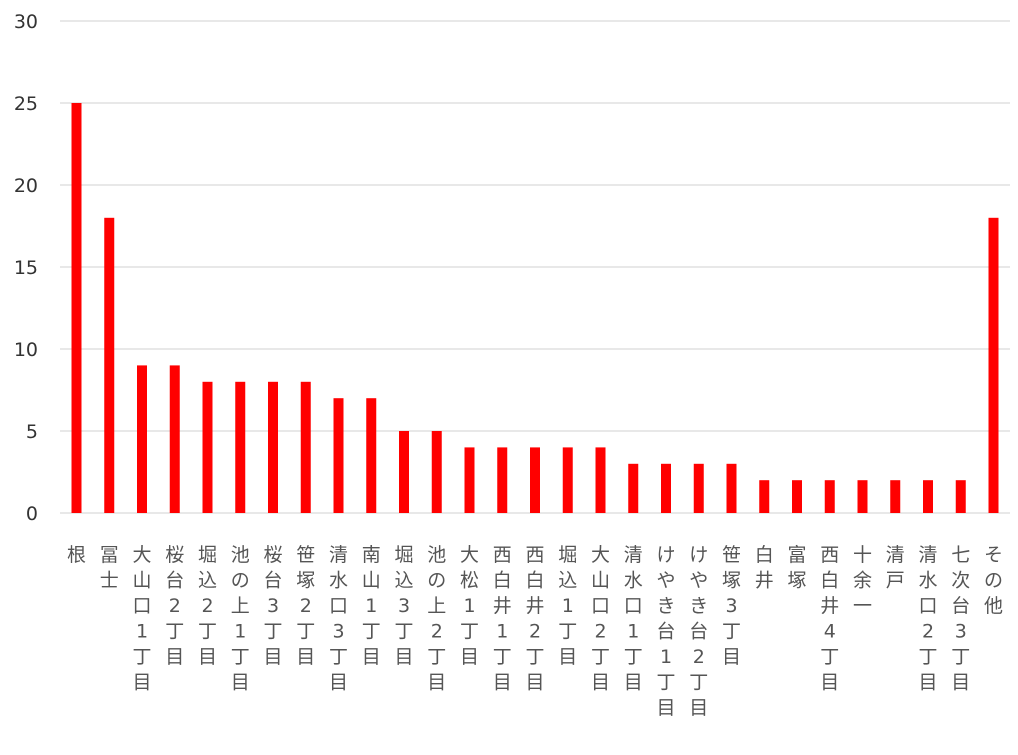  What do you see at coordinates (764, 568) in the screenshot?
I see `x-category-label: 白井` at bounding box center [764, 568].